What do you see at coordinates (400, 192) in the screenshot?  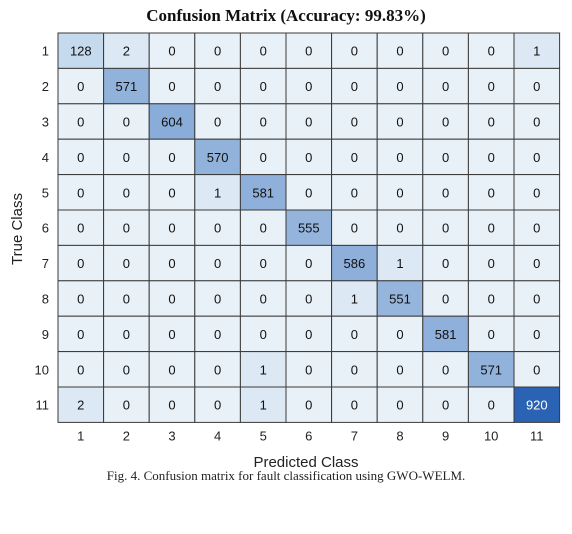 I see `matrix-cell-r5-c8` at bounding box center [400, 192].